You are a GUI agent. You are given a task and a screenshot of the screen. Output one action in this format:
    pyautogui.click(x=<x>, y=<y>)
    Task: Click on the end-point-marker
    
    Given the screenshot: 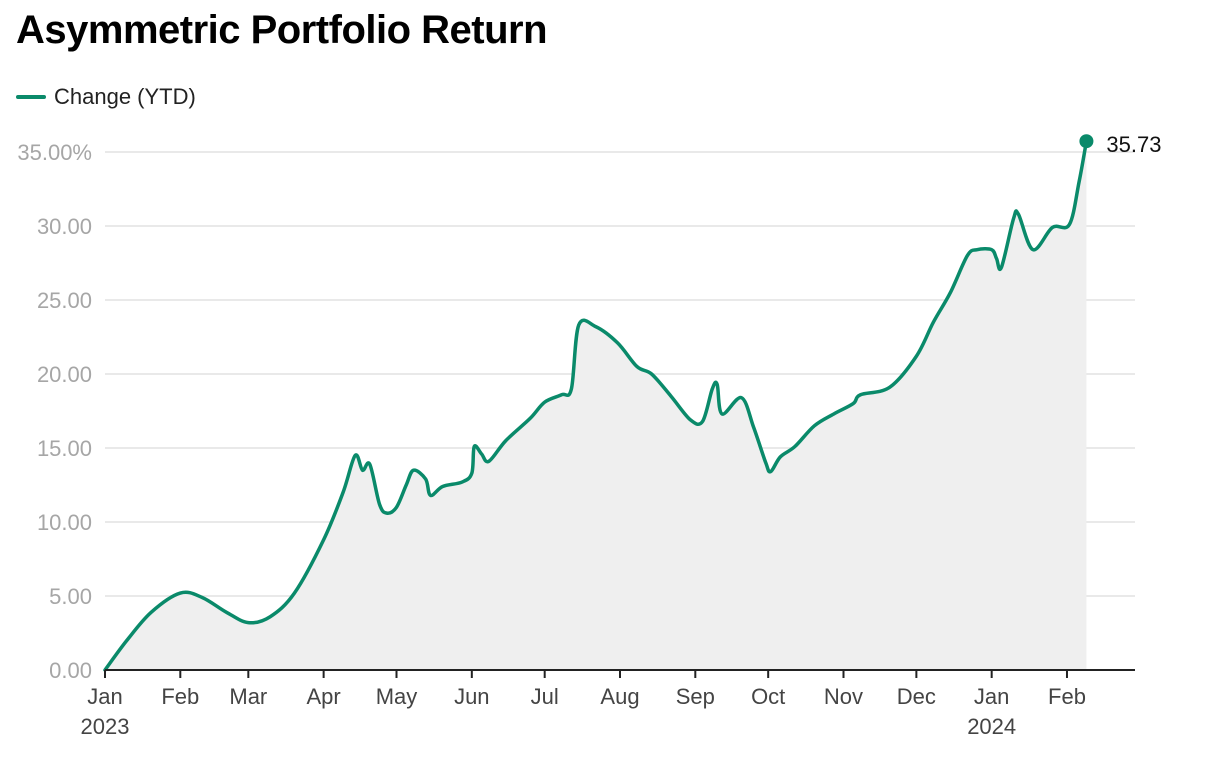 What is the action you would take?
    pyautogui.click(x=1086, y=141)
    